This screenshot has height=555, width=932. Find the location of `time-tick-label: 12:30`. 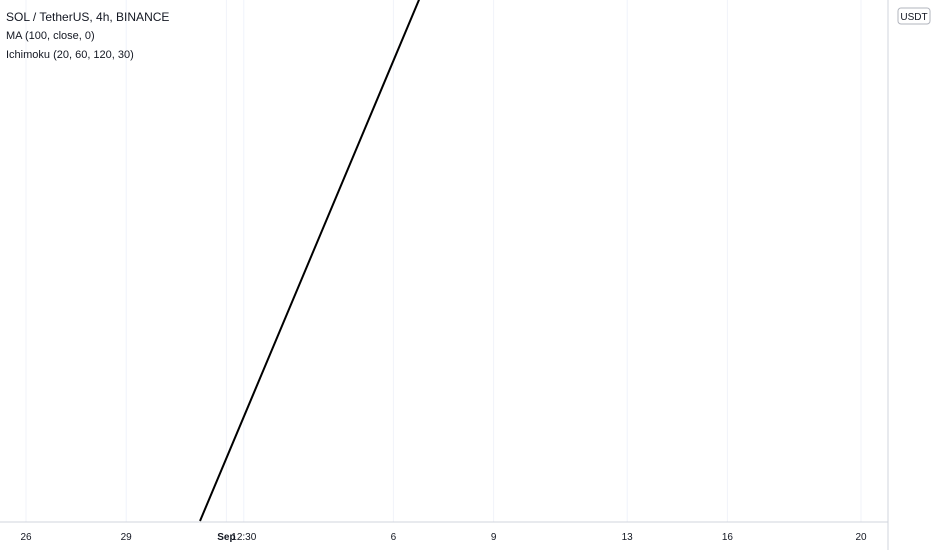

time-tick-label: 12:30 is located at coordinates (243, 537).